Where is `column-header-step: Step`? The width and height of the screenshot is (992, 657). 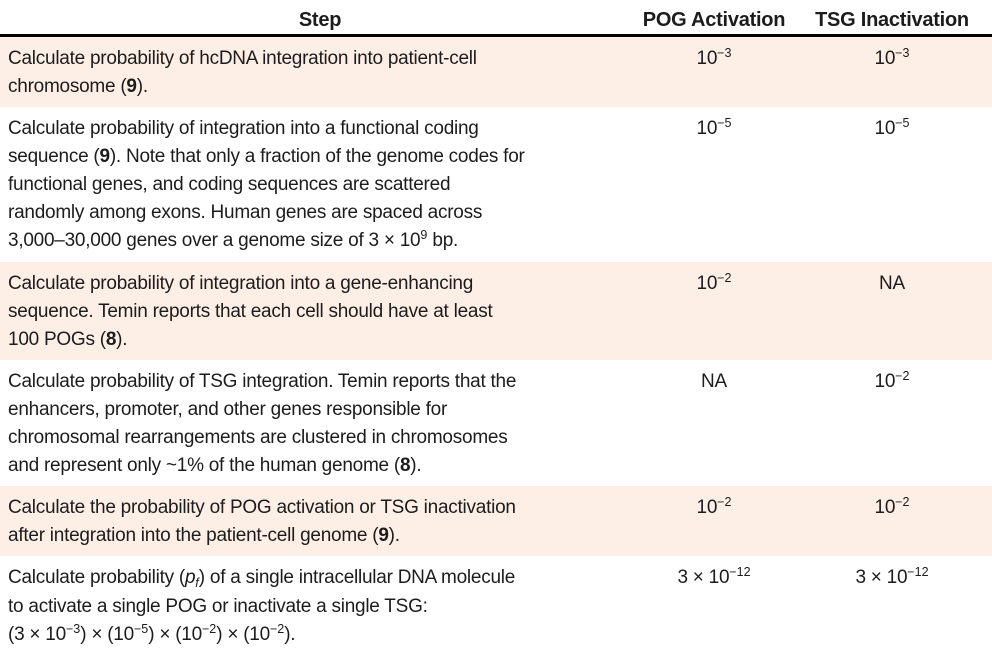
column-header-step: Step is located at coordinates (320, 20).